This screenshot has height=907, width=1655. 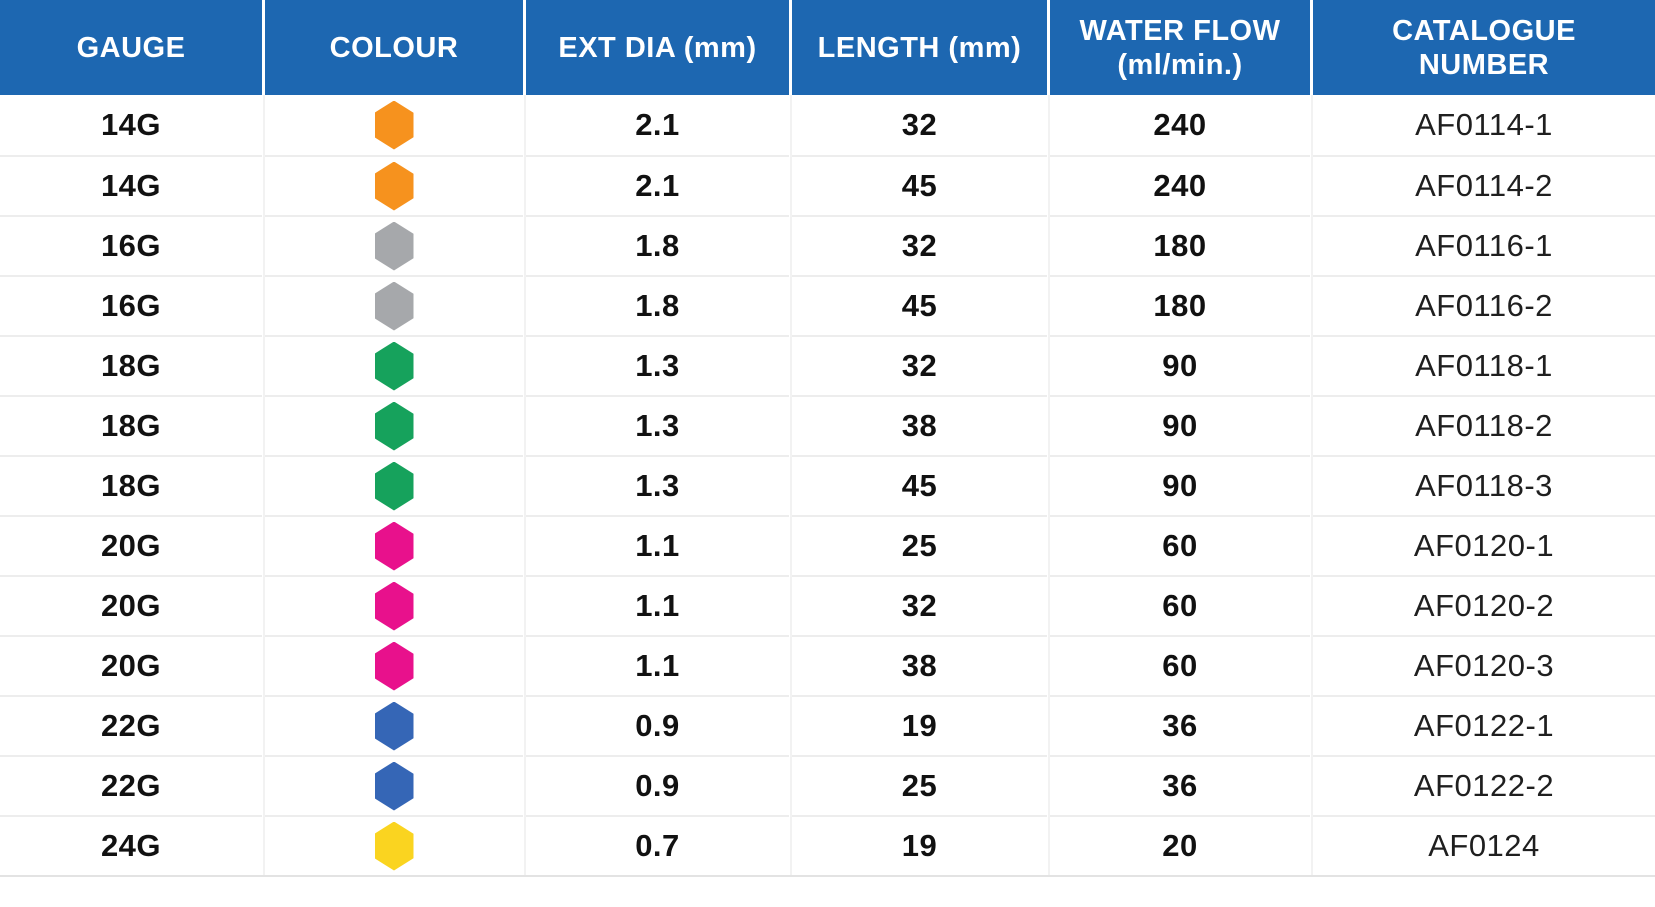 What do you see at coordinates (1484, 47) in the screenshot?
I see `column-header-catalogue: CATALOGUE NUMBER` at bounding box center [1484, 47].